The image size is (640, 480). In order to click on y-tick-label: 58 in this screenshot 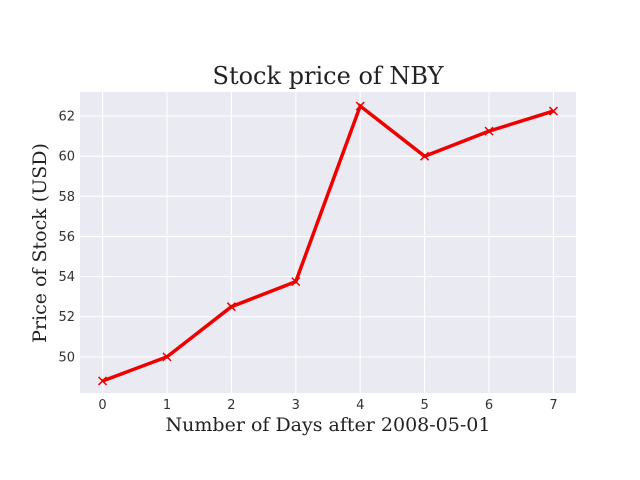, I will do `click(66, 197)`.